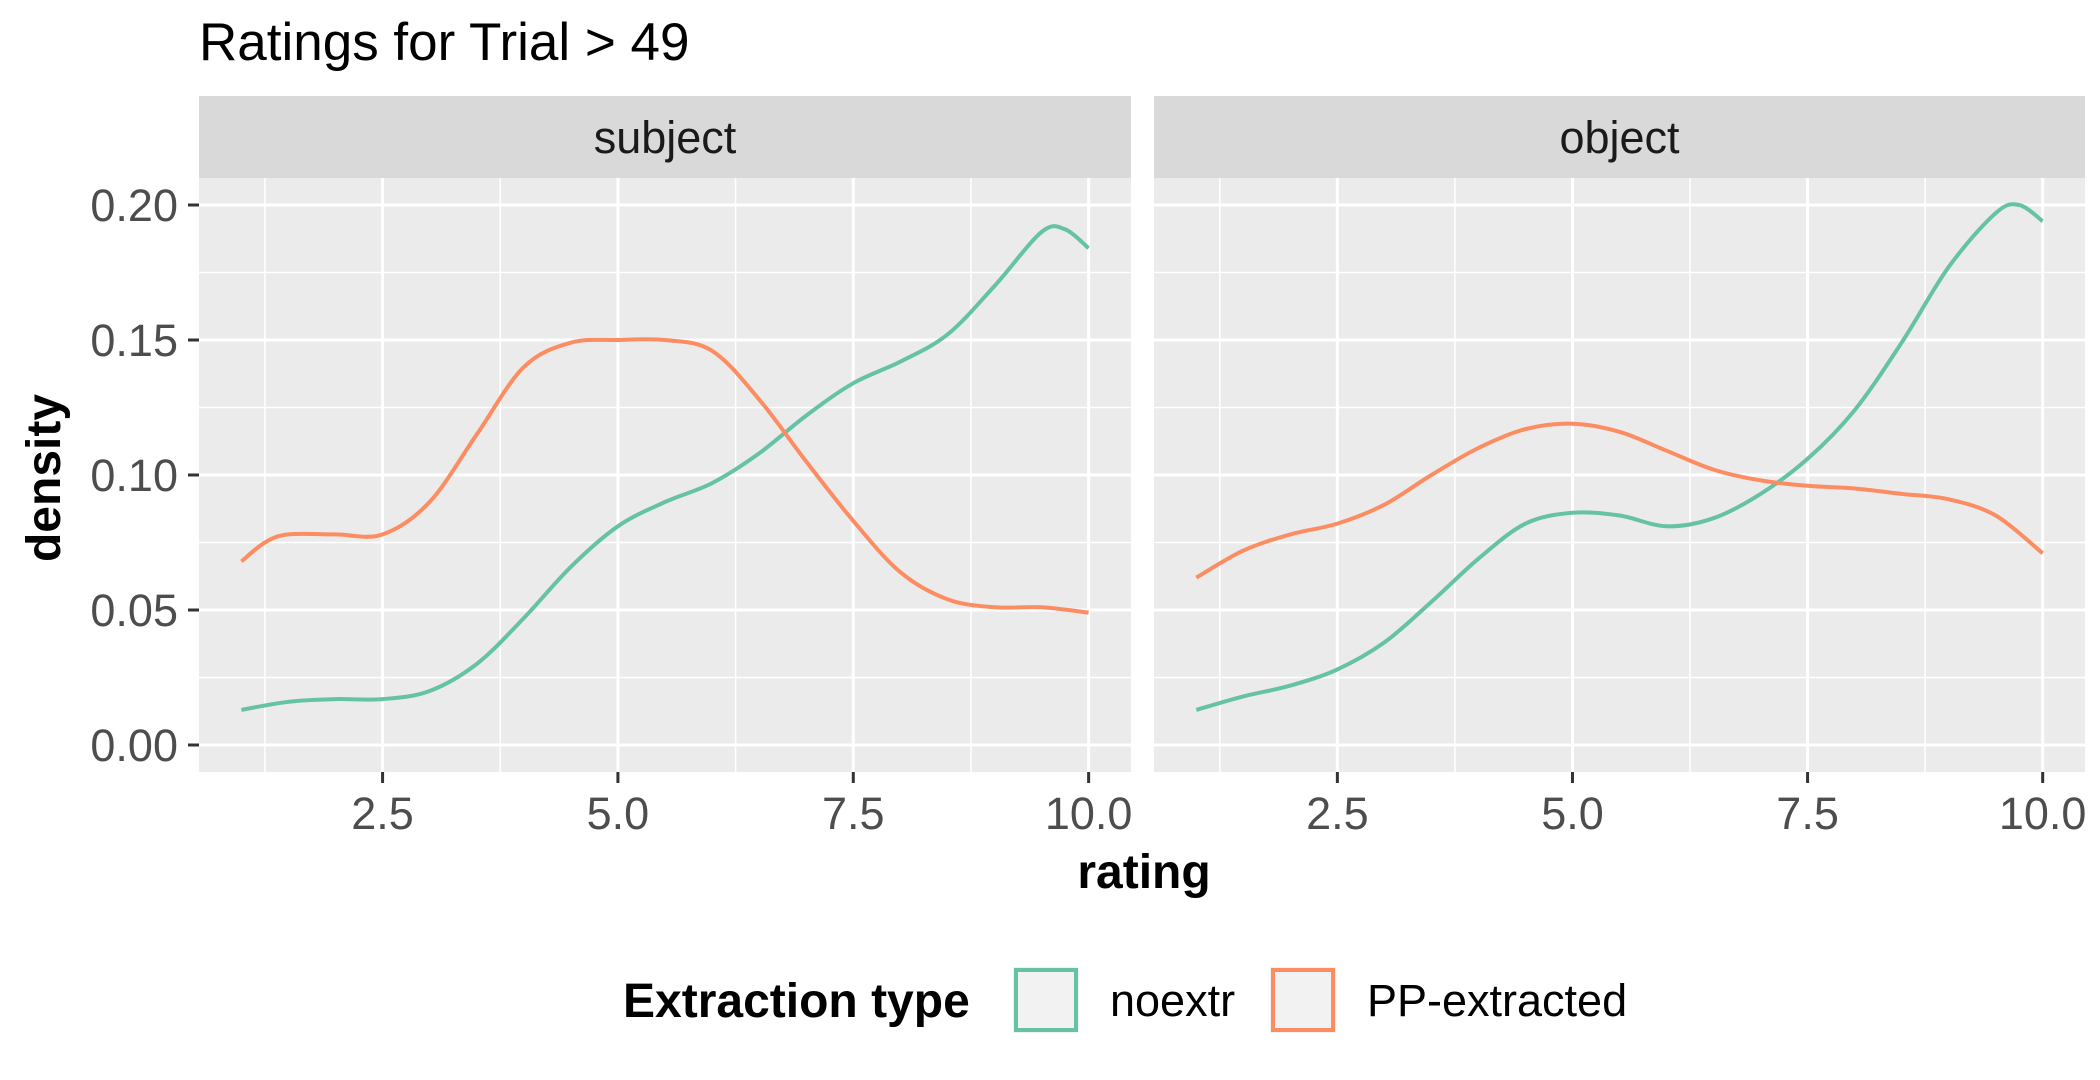 The image size is (2100, 1080). I want to click on y-tick-label: 0.05, so click(134, 610).